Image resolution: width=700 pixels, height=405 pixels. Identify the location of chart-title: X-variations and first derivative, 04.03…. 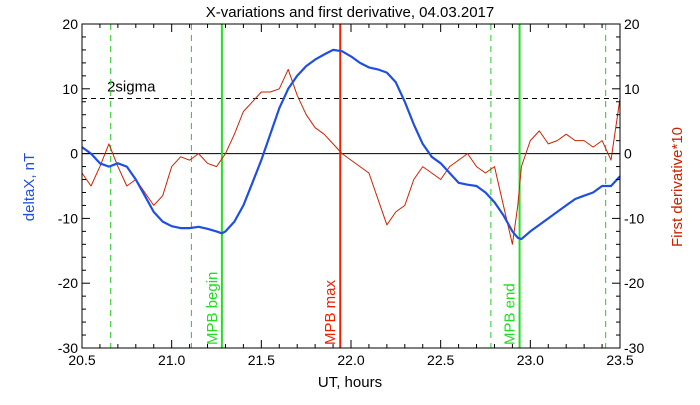
(350, 12).